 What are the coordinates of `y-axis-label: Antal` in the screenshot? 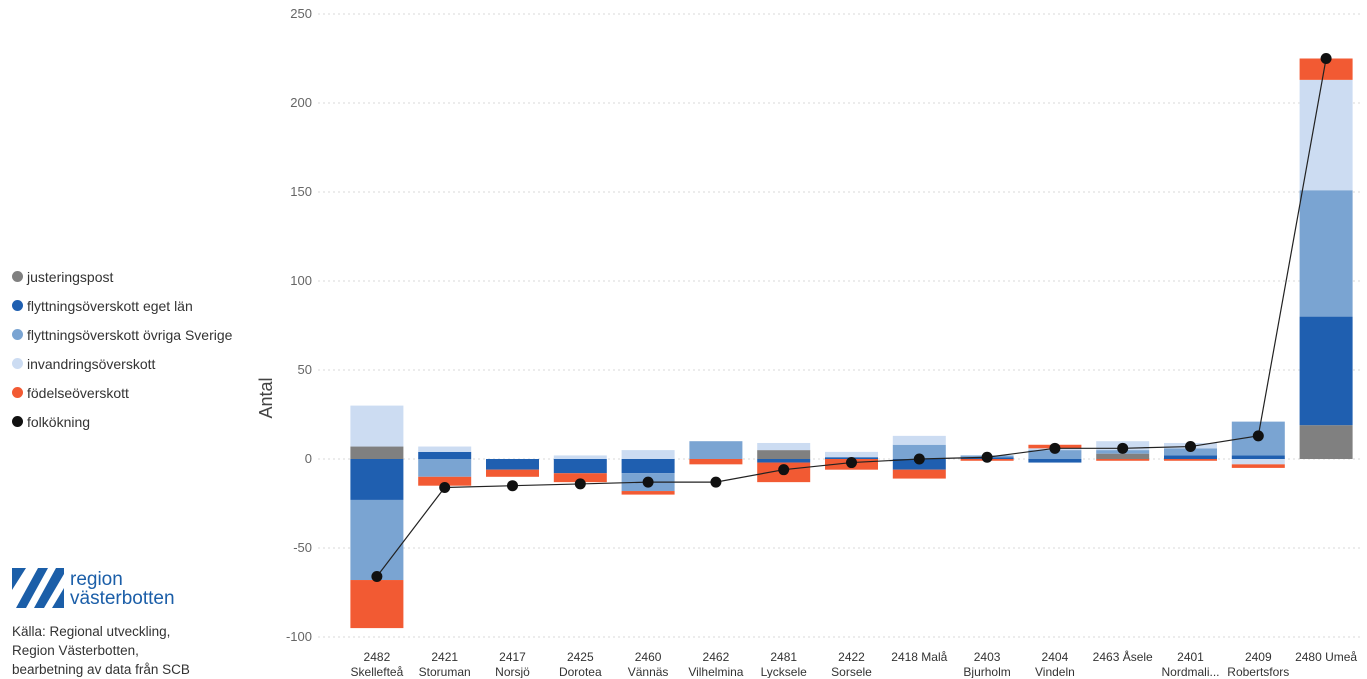 It's located at (266, 397).